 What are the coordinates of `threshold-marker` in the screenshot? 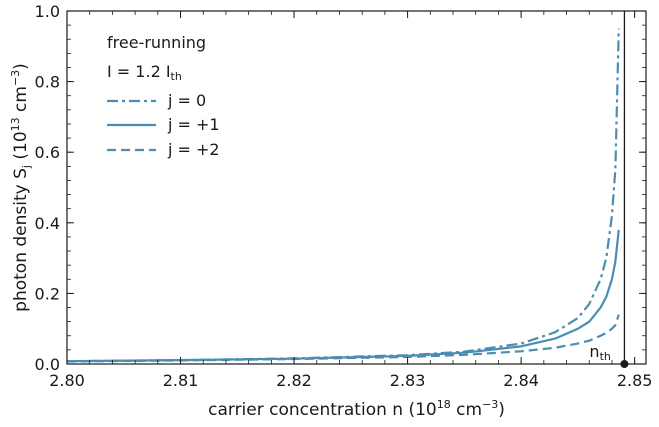 It's located at (624, 364).